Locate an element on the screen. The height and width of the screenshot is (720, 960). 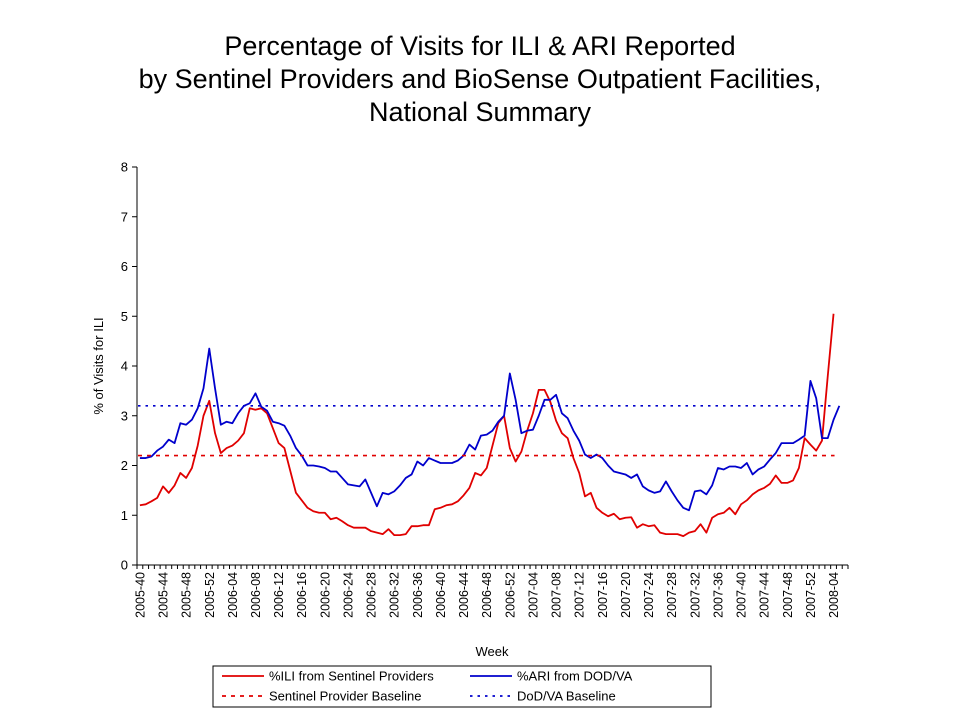
x-tick-label: 2006-08 is located at coordinates (256, 595).